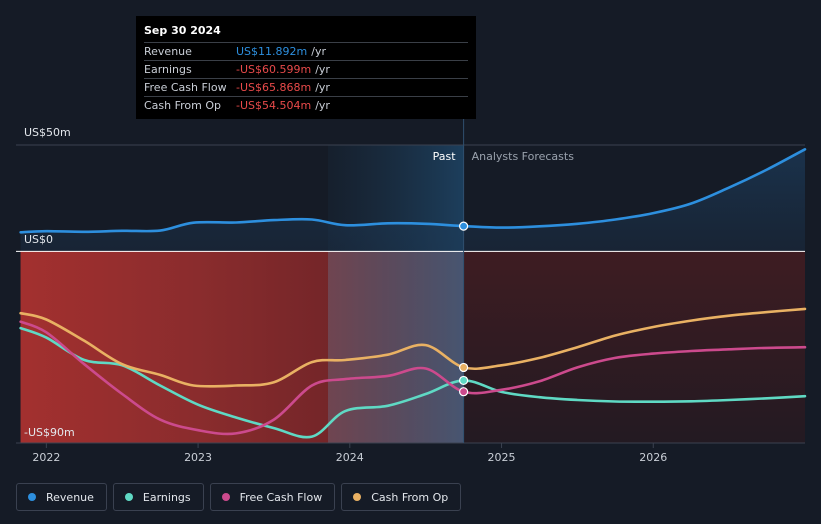 Image resolution: width=821 pixels, height=524 pixels. I want to click on tooltip-row-free-cash-flow: Free Cash Flow -US$65.868m /yr, so click(306, 87).